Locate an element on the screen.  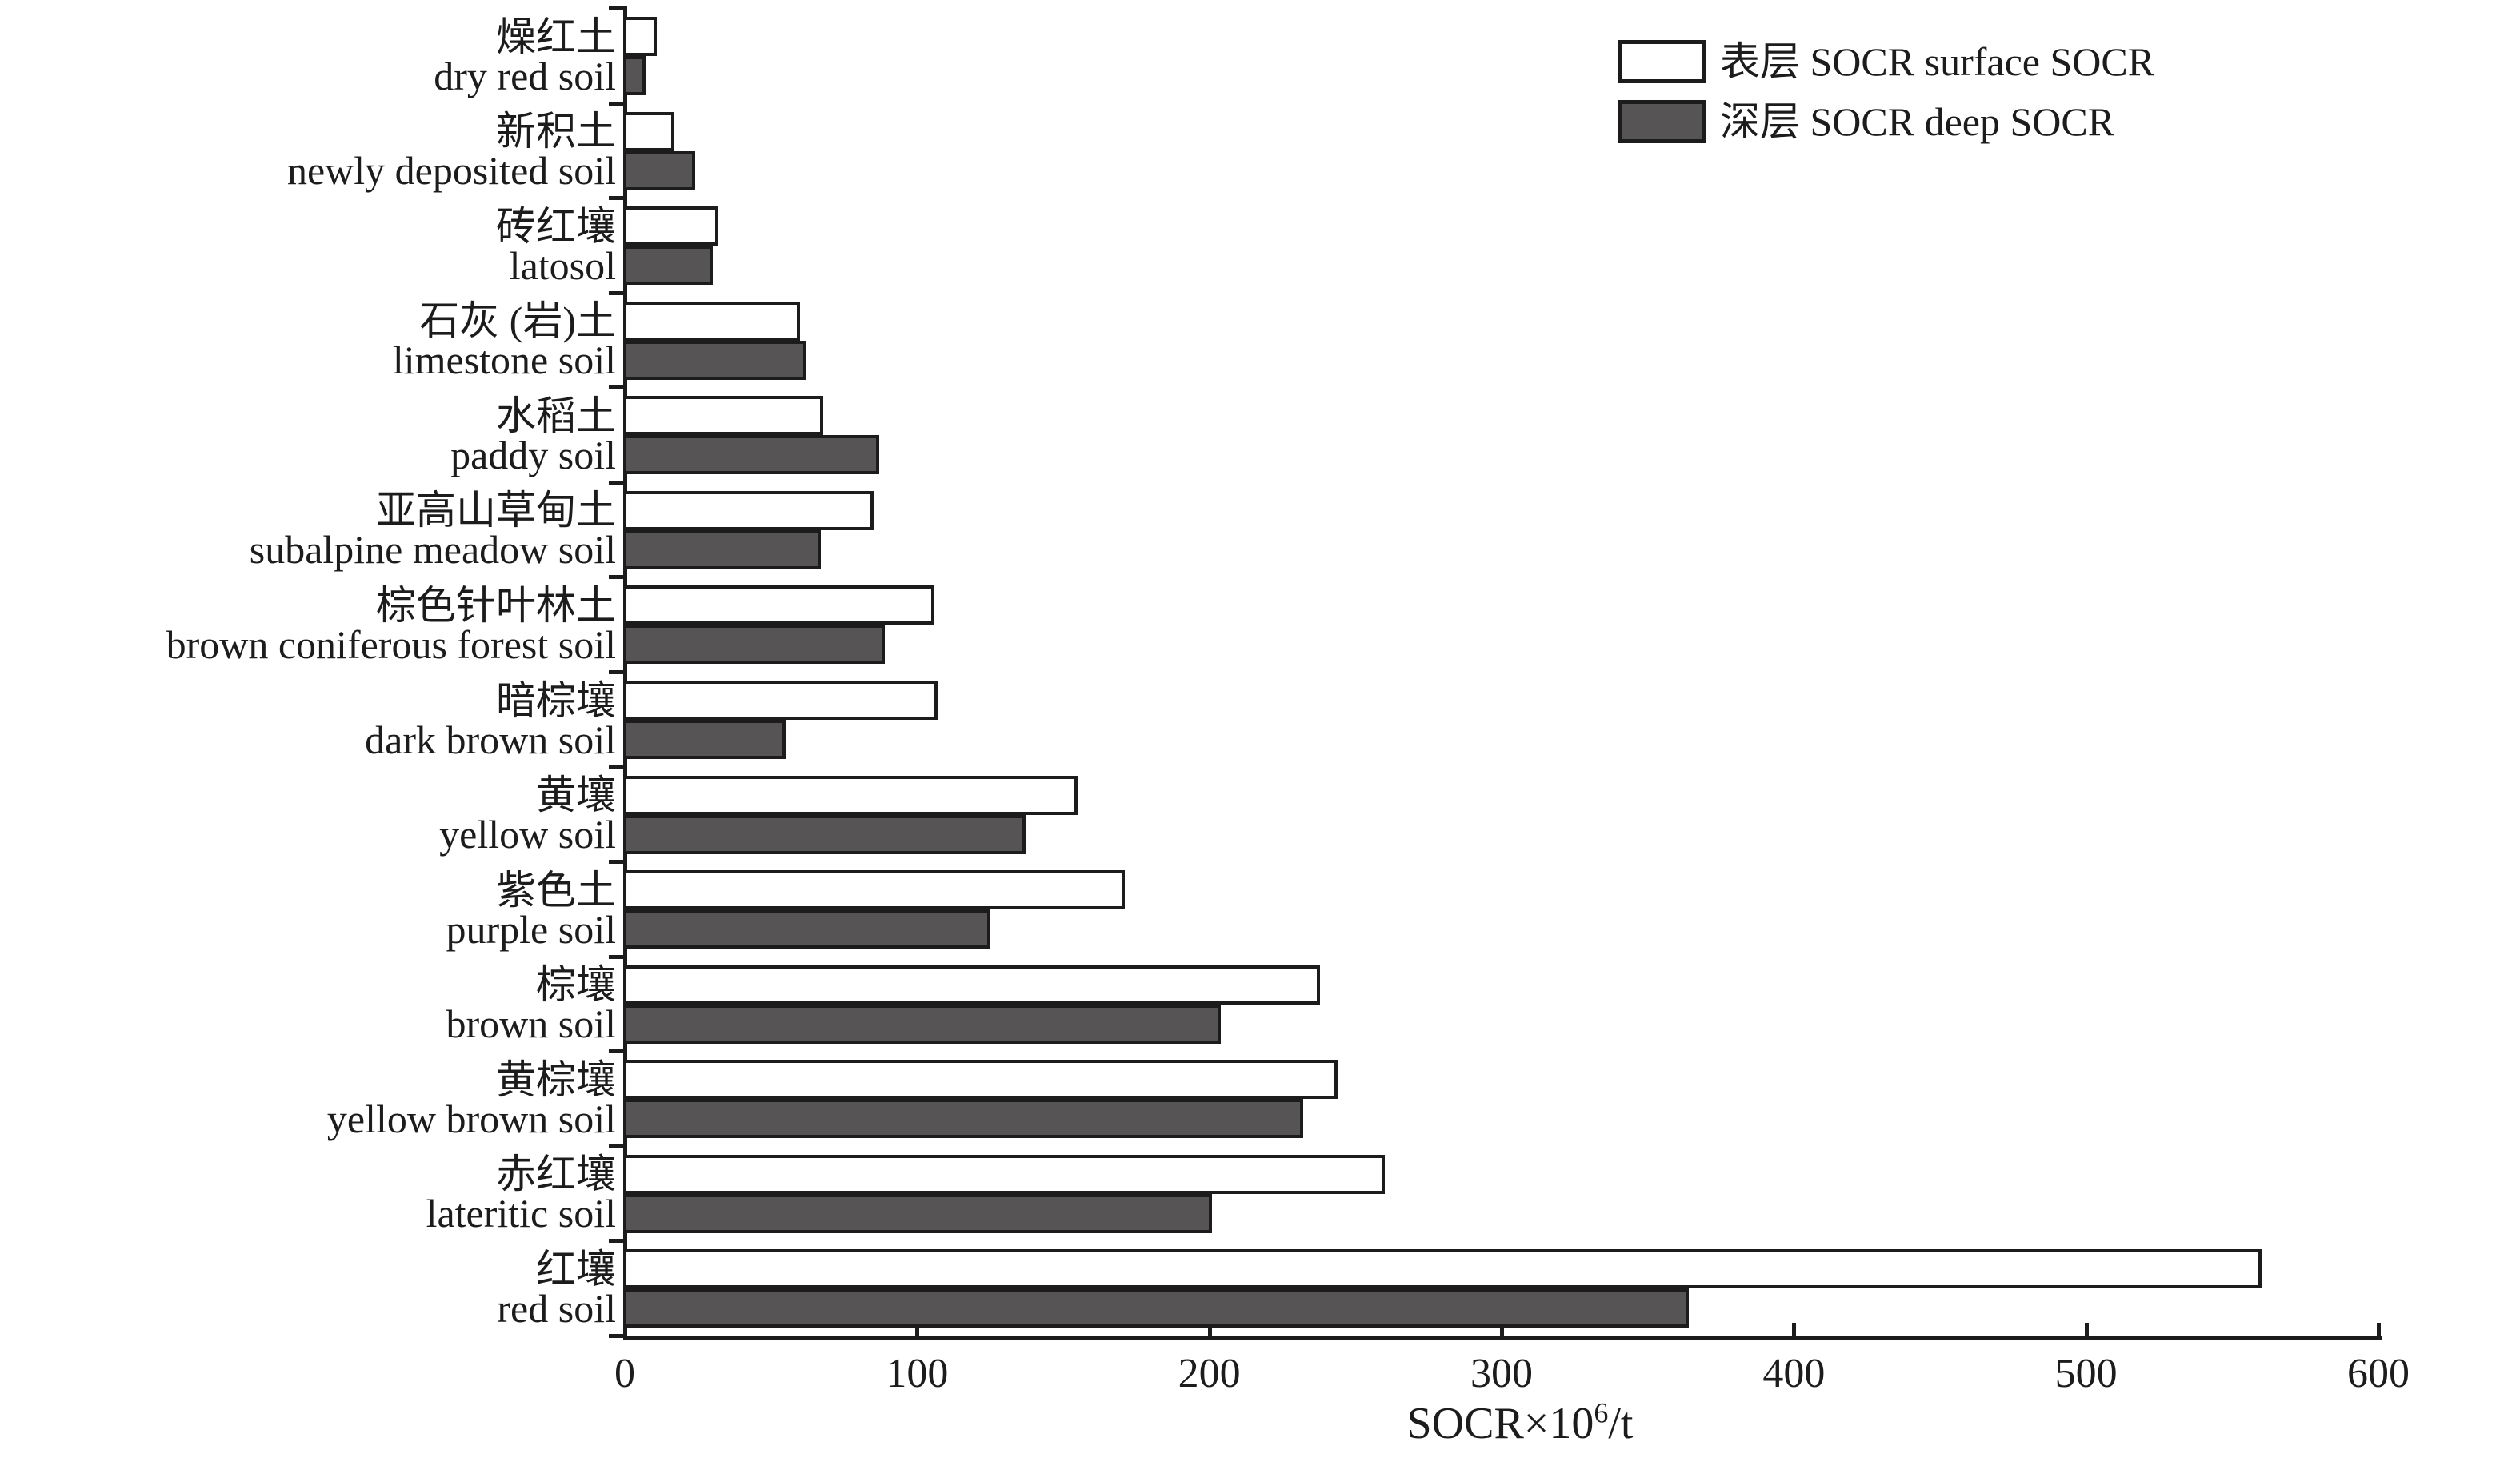
category-label-zh: 黄棕壤 is located at coordinates (556, 1080).